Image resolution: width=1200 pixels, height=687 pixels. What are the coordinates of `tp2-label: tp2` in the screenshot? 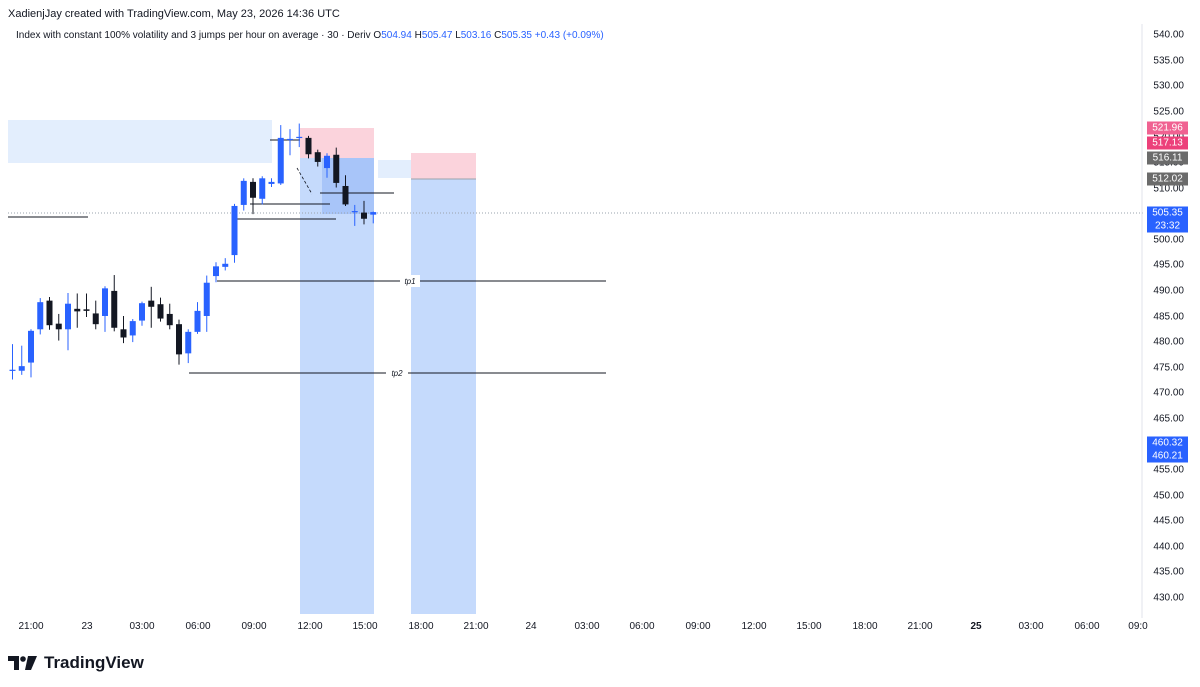 It's located at (397, 373).